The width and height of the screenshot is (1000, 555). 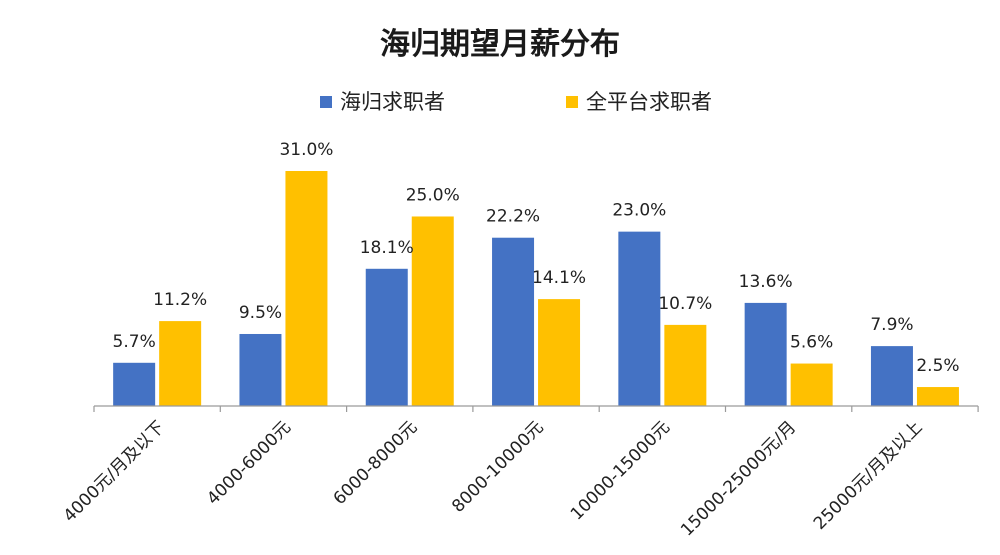 What do you see at coordinates (620, 470) in the screenshot?
I see `x-tick-label-4: 10000-15000元` at bounding box center [620, 470].